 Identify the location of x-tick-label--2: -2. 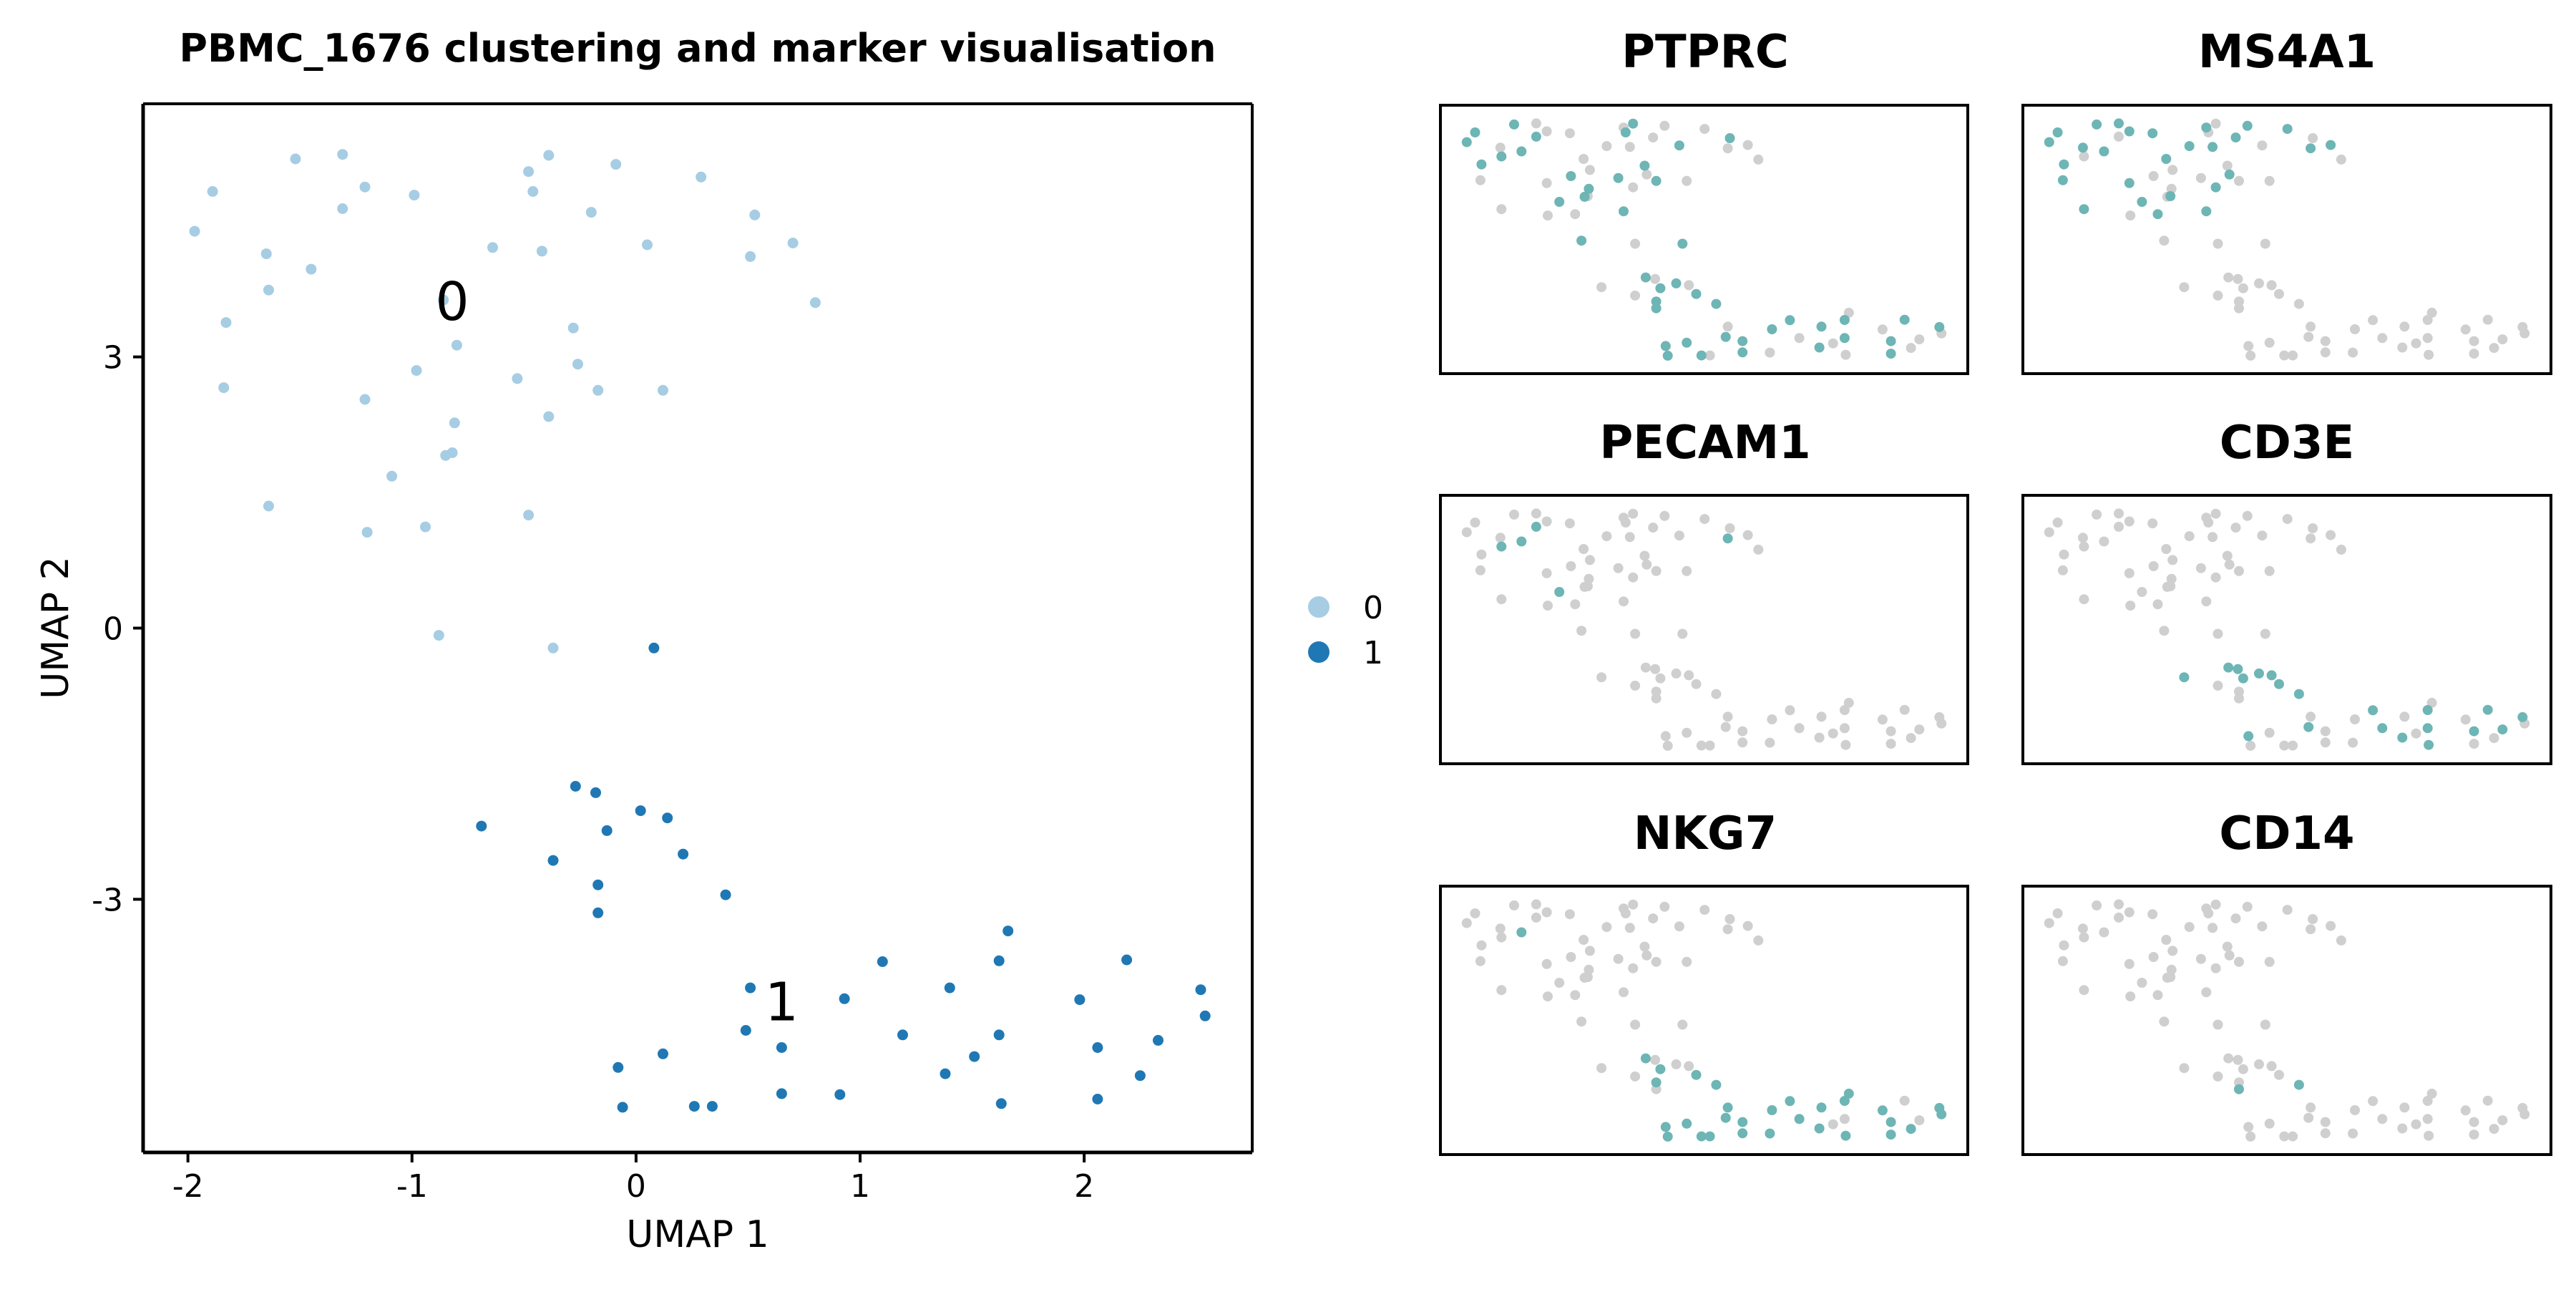
(188, 1186).